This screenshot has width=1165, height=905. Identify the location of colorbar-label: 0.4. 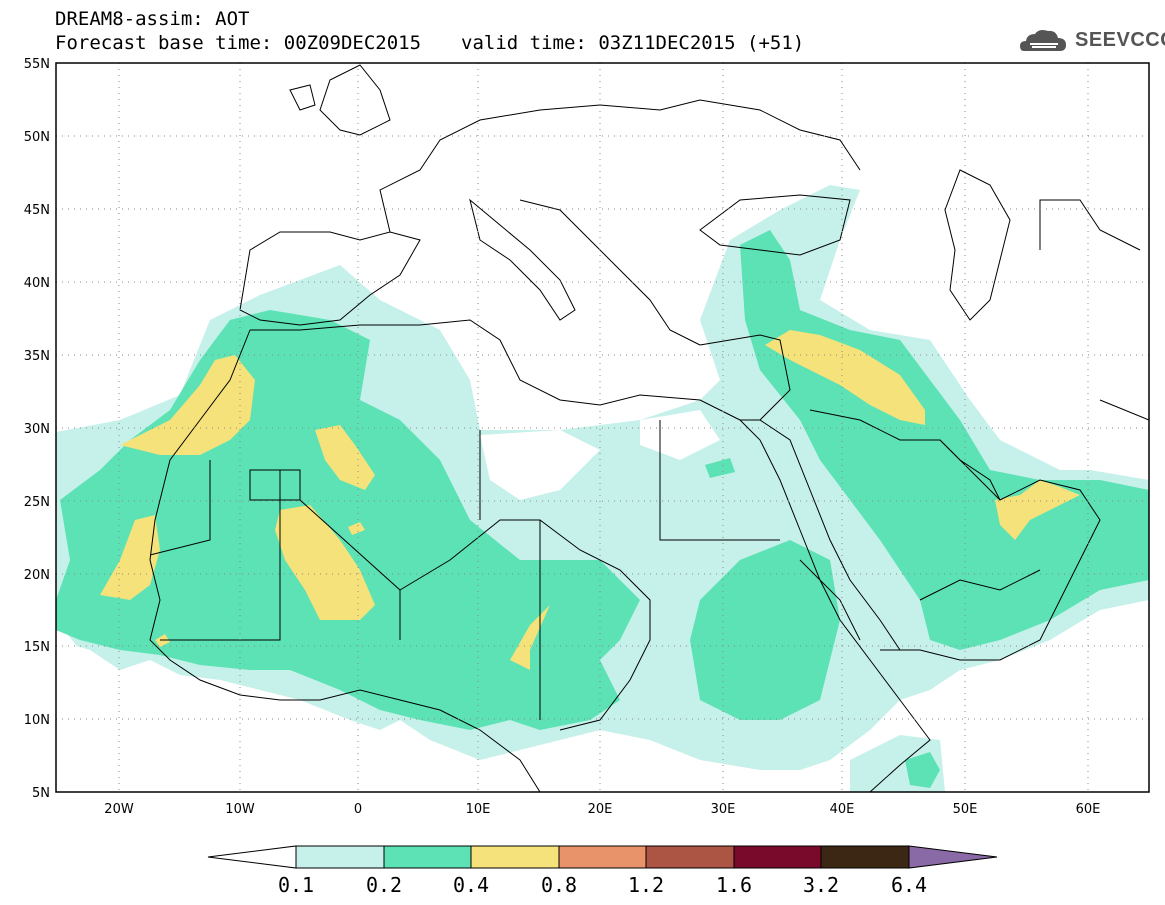
(471, 885).